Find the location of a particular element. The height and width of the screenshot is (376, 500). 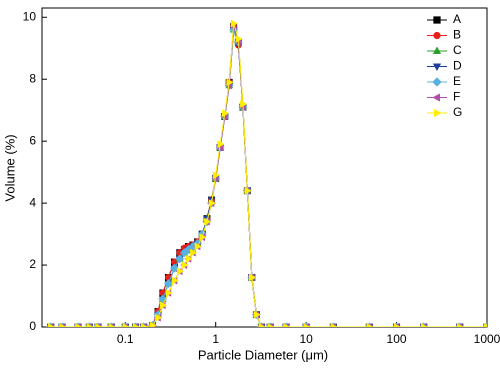

x-tick-label: 10 is located at coordinates (306, 339).